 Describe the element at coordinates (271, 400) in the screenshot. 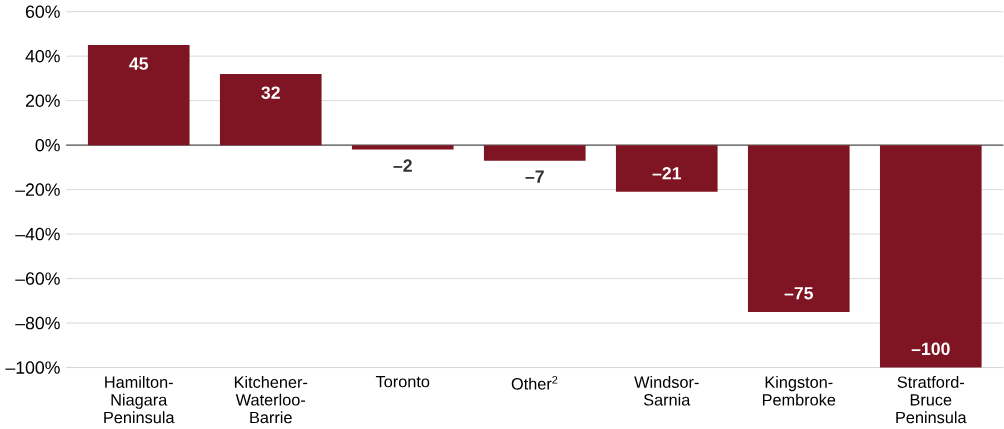

I see `x-tick-label: Kitchener-Waterloo-Barrie` at that location.